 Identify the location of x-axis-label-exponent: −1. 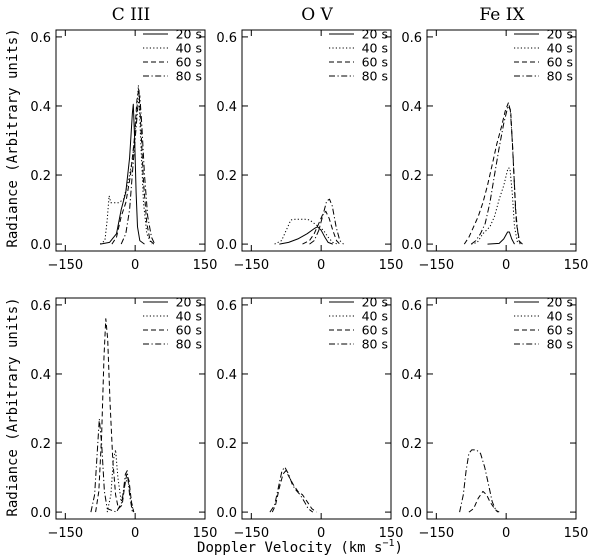
(388, 543).